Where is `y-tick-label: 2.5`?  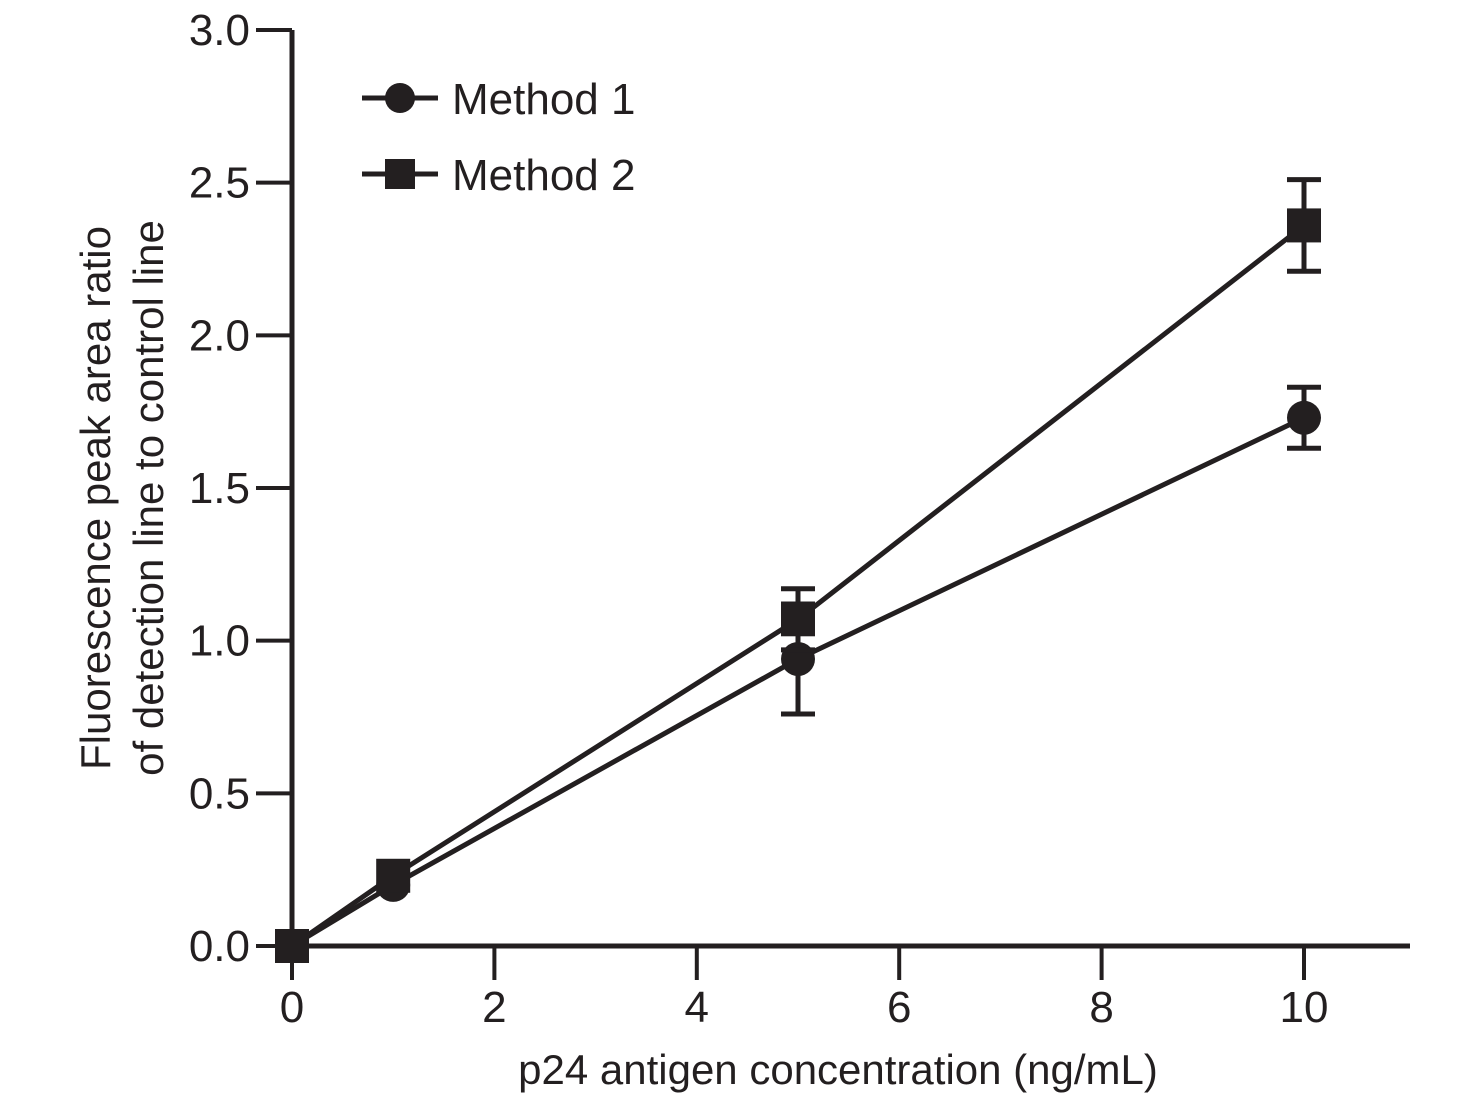 y-tick-label: 2.5 is located at coordinates (219, 183).